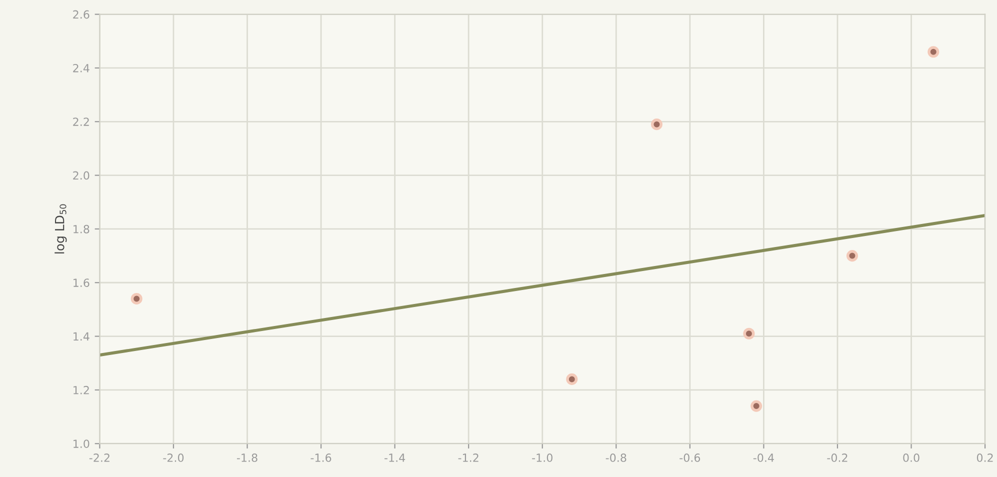 The height and width of the screenshot is (477, 997). I want to click on x-tick-label: 0.0, so click(911, 458).